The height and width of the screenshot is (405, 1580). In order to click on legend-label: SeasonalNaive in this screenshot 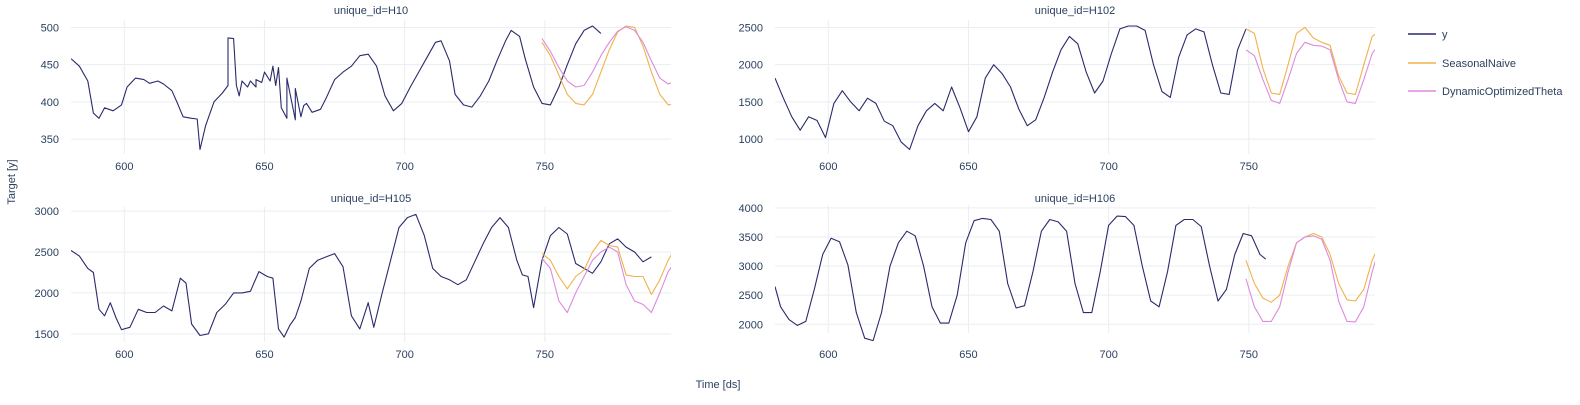, I will do `click(1479, 64)`.